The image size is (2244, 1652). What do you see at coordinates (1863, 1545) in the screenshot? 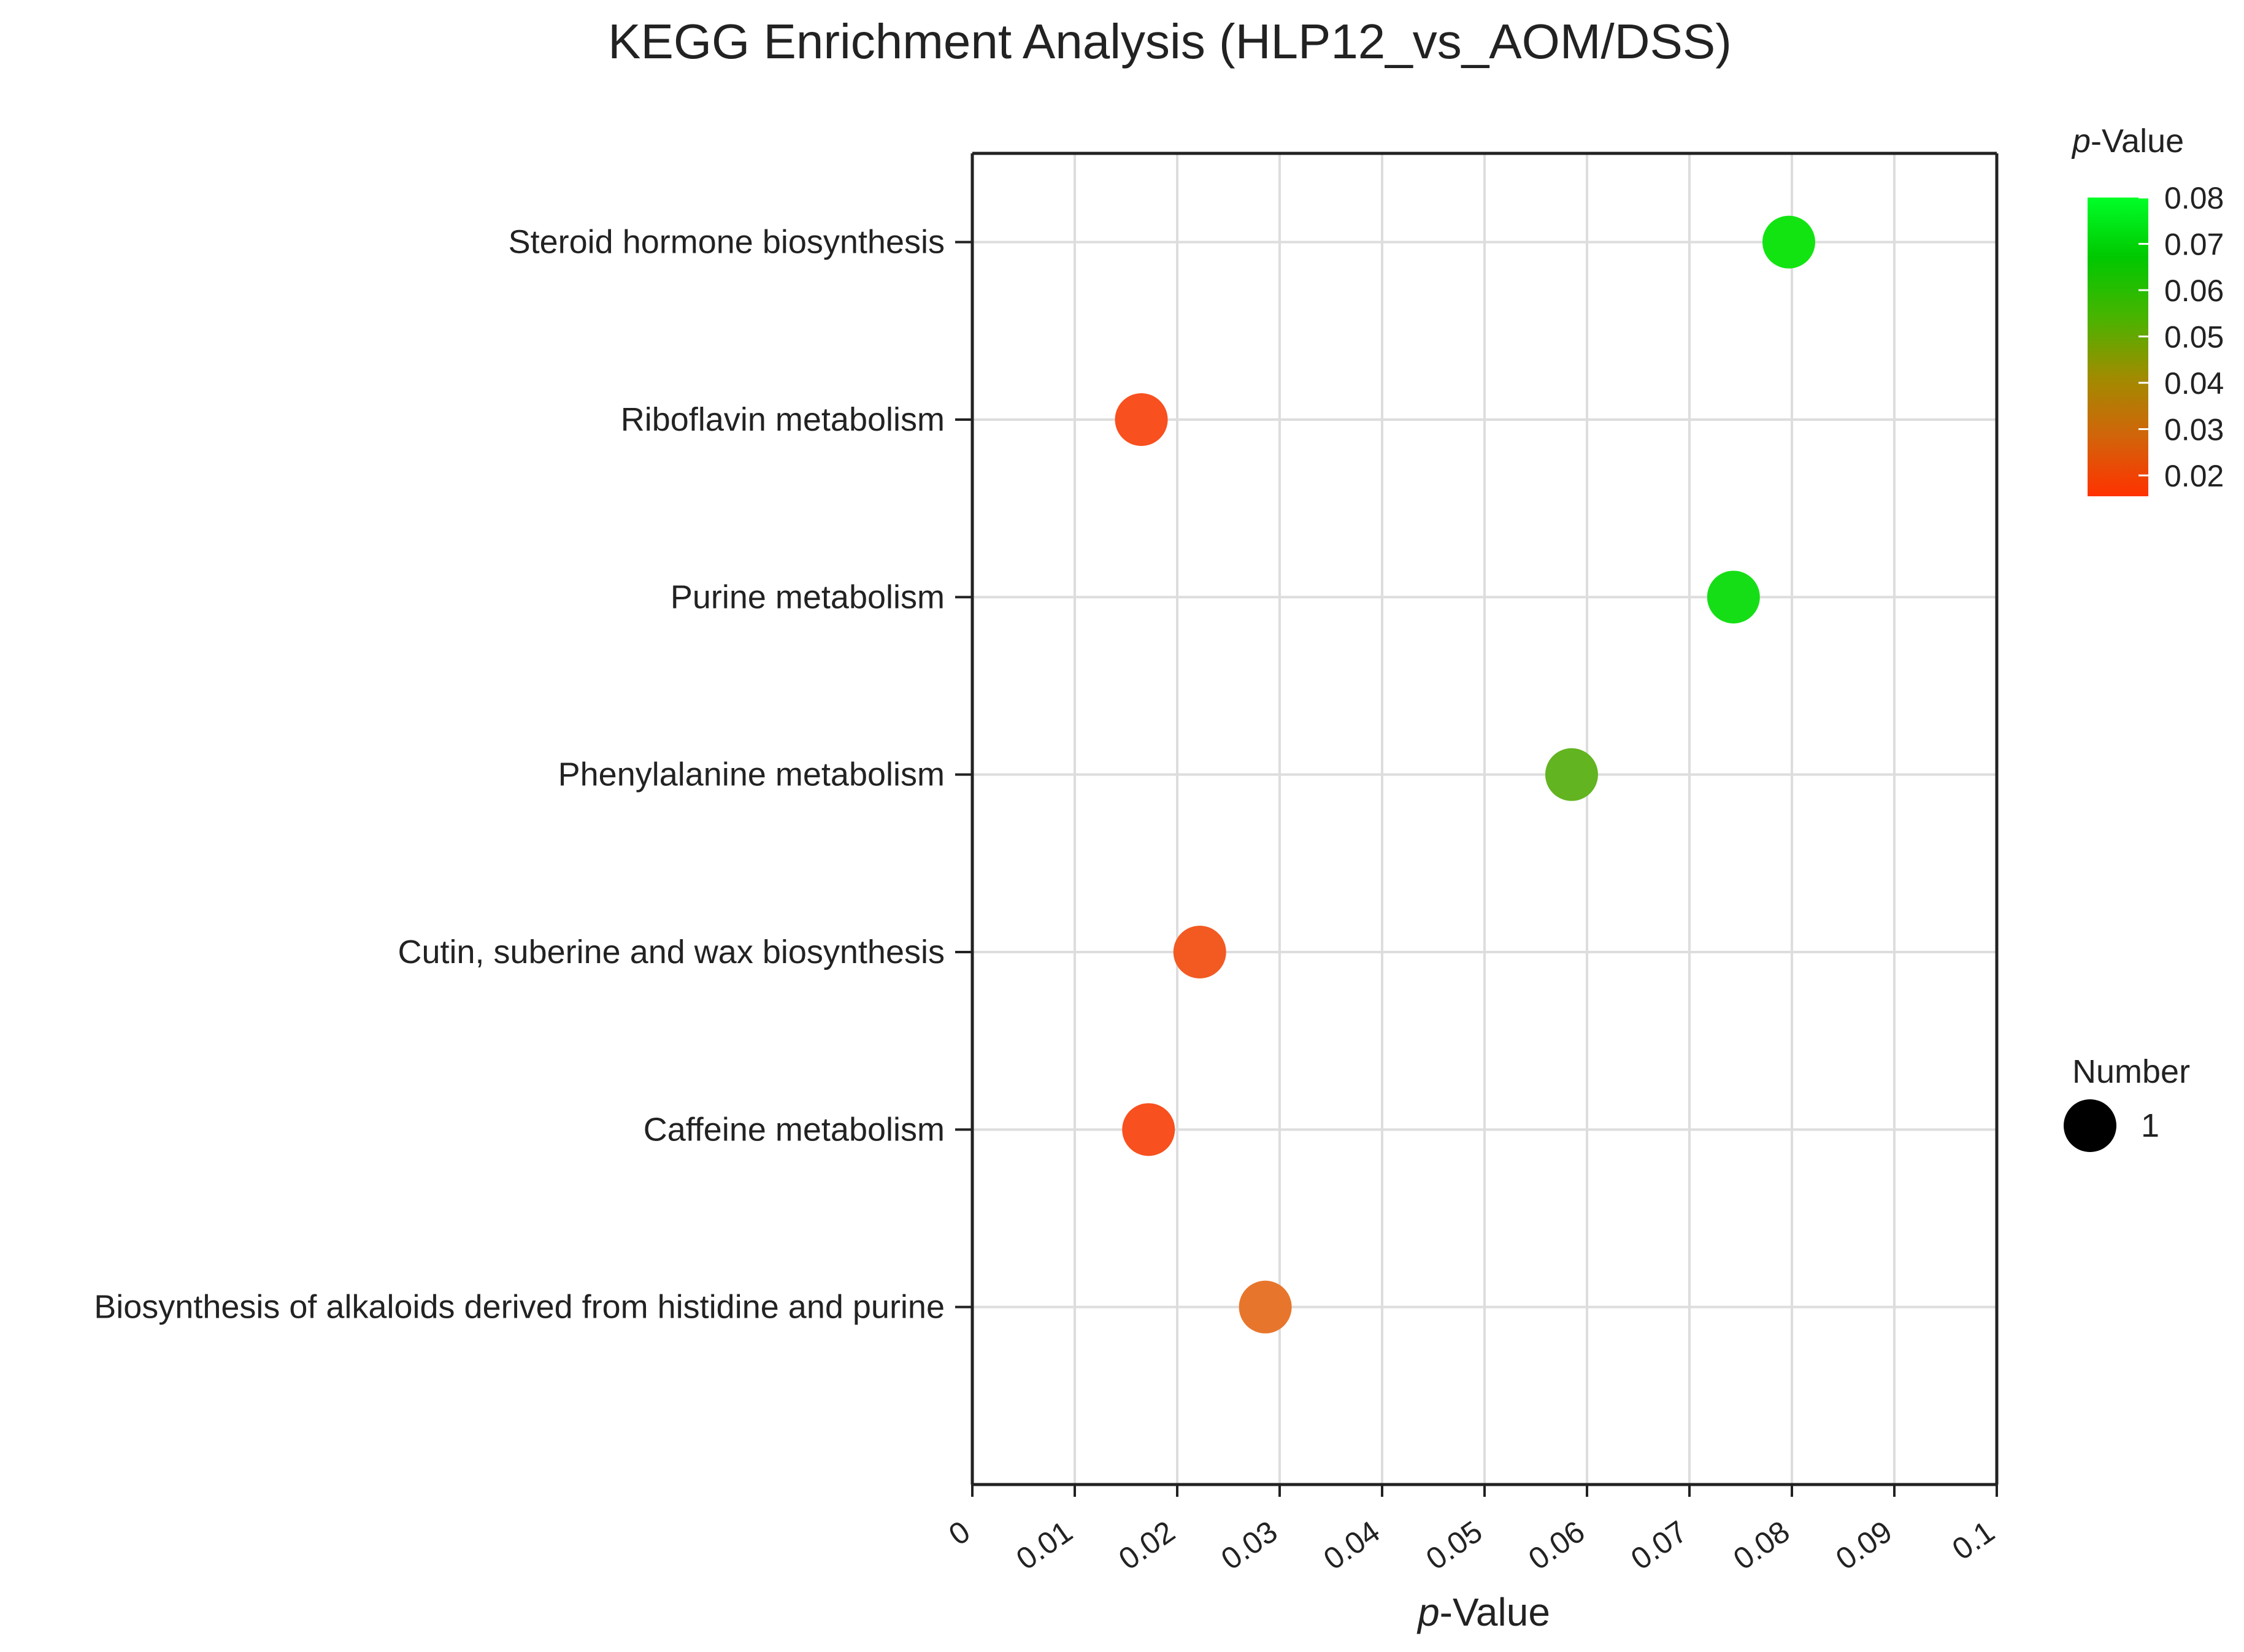
I see `x-tick-label: 0.09` at bounding box center [1863, 1545].